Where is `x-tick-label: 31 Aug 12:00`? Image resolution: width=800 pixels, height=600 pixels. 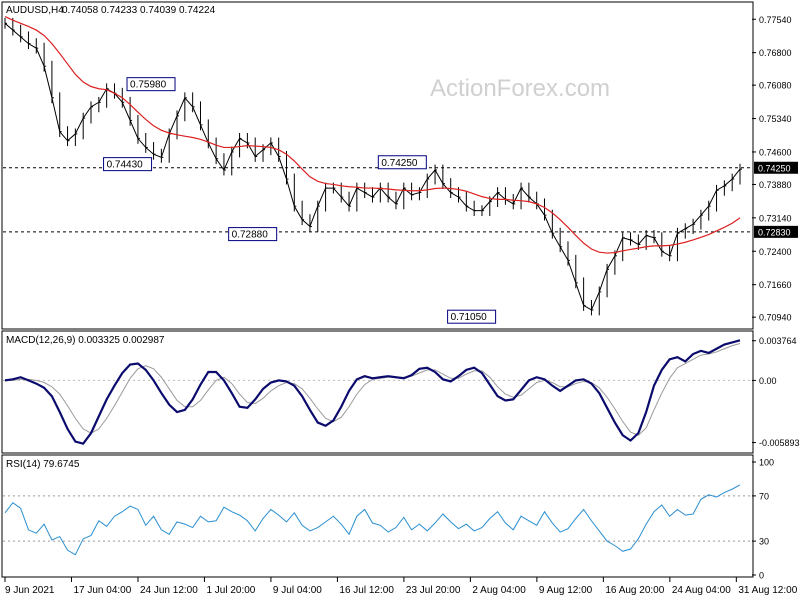
x-tick-label: 31 Aug 12:00 is located at coordinates (767, 590).